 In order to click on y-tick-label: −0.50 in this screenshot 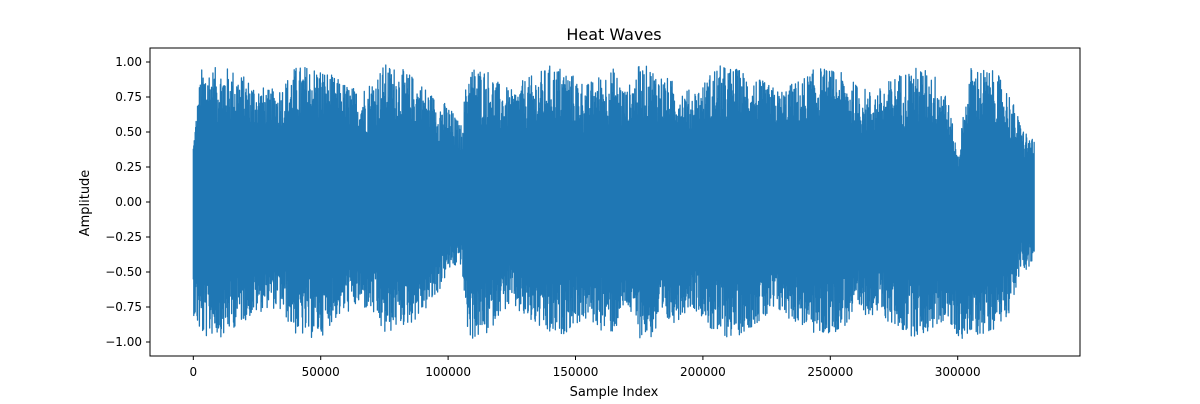, I will do `click(123, 272)`.